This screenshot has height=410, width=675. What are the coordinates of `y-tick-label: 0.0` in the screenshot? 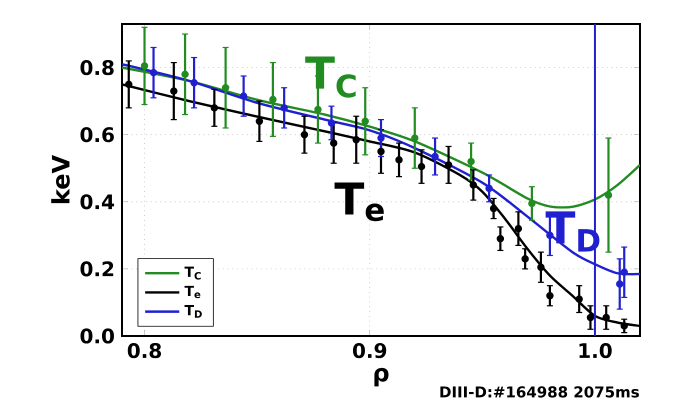 It's located at (97, 336).